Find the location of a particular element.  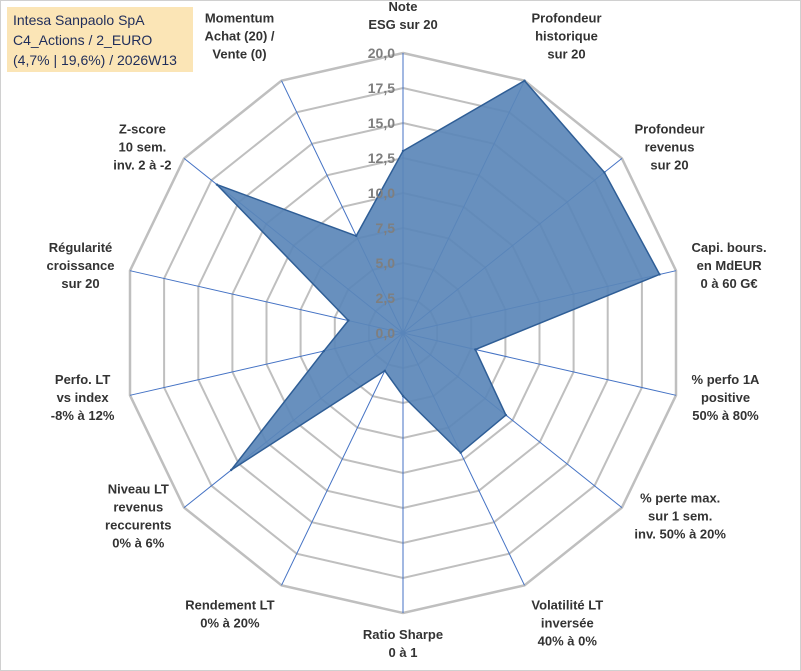

axis-label: Note is located at coordinates (403, 7).